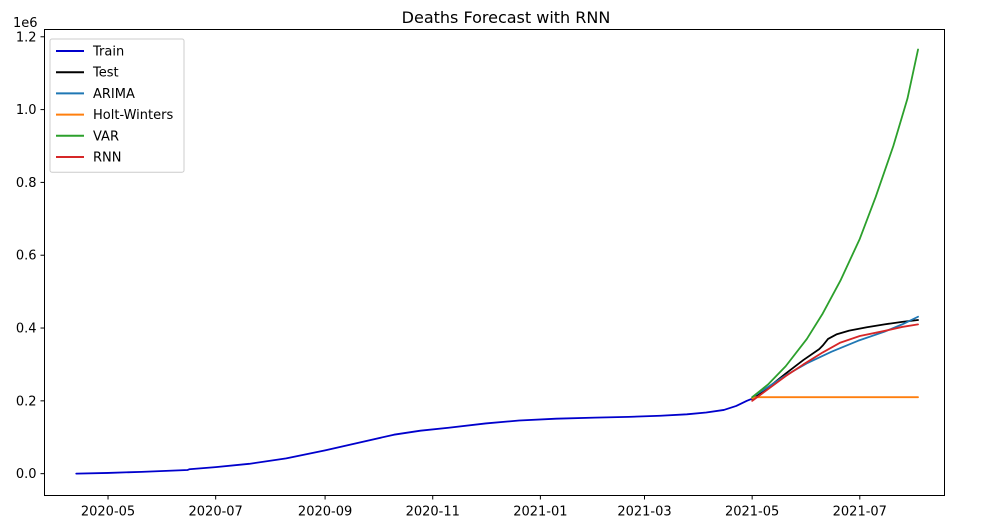 This screenshot has height=528, width=981. Describe the element at coordinates (133, 115) in the screenshot. I see `legend-label: Holt-Winters` at that location.